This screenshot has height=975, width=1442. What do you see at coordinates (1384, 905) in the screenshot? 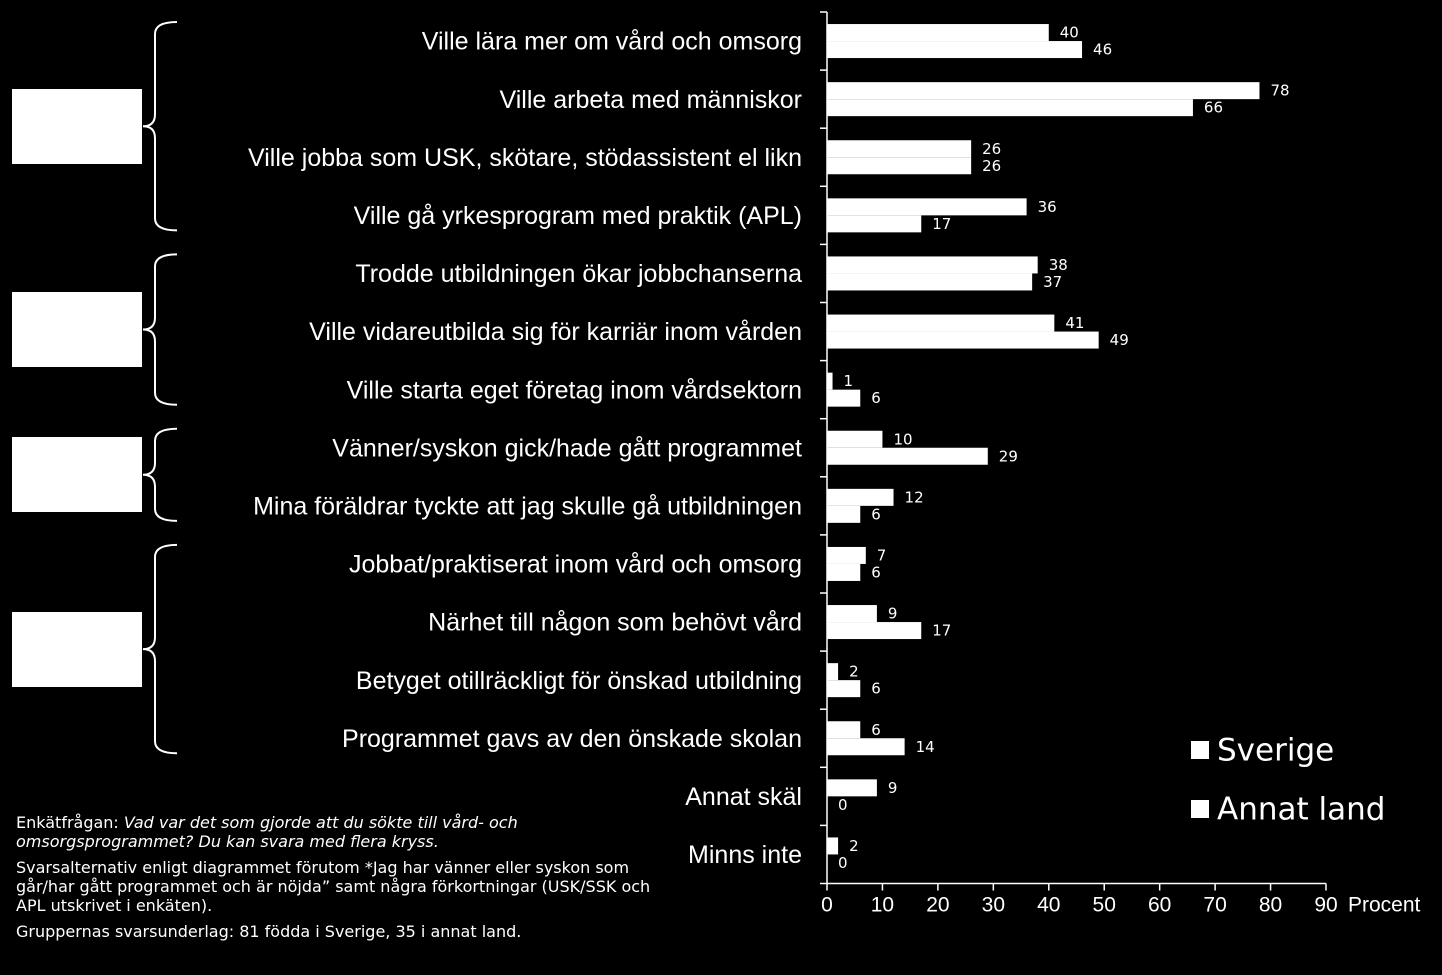
I see `x-axis-title: Procent` at bounding box center [1384, 905].